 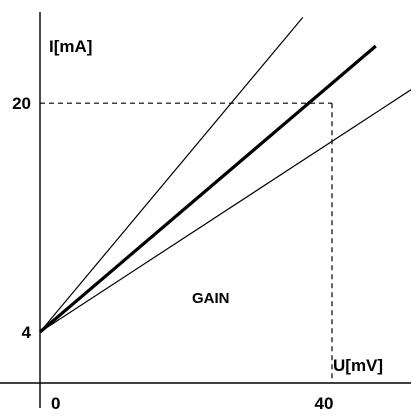 What do you see at coordinates (70, 46) in the screenshot?
I see `y-axis-label: I[mA]` at bounding box center [70, 46].